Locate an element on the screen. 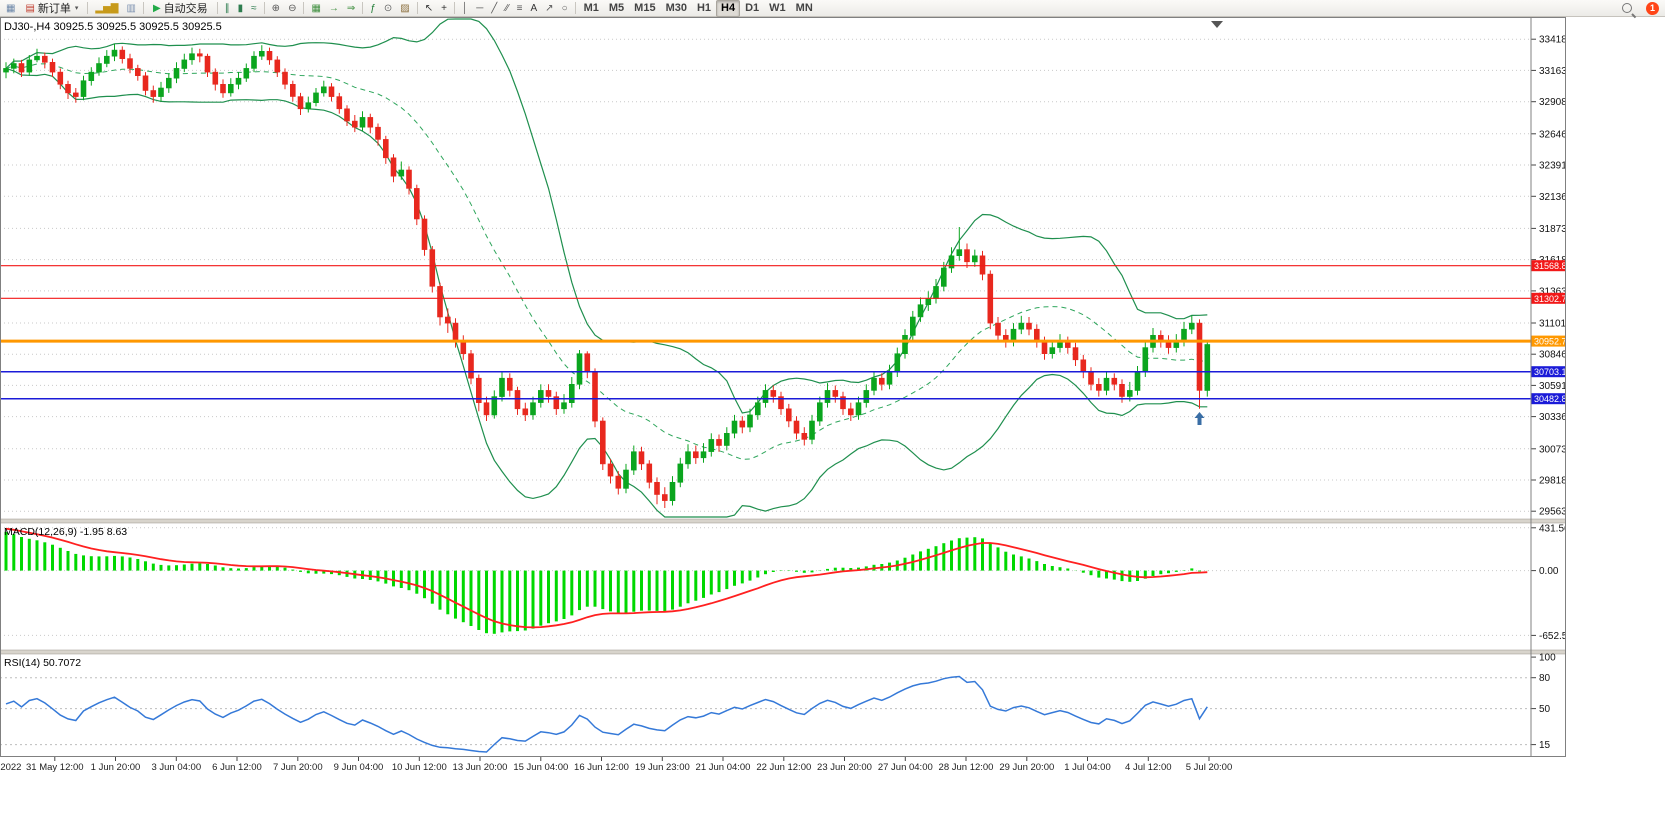 The width and height of the screenshot is (1665, 825). arrows-icon: ↗ is located at coordinates (549, 8).